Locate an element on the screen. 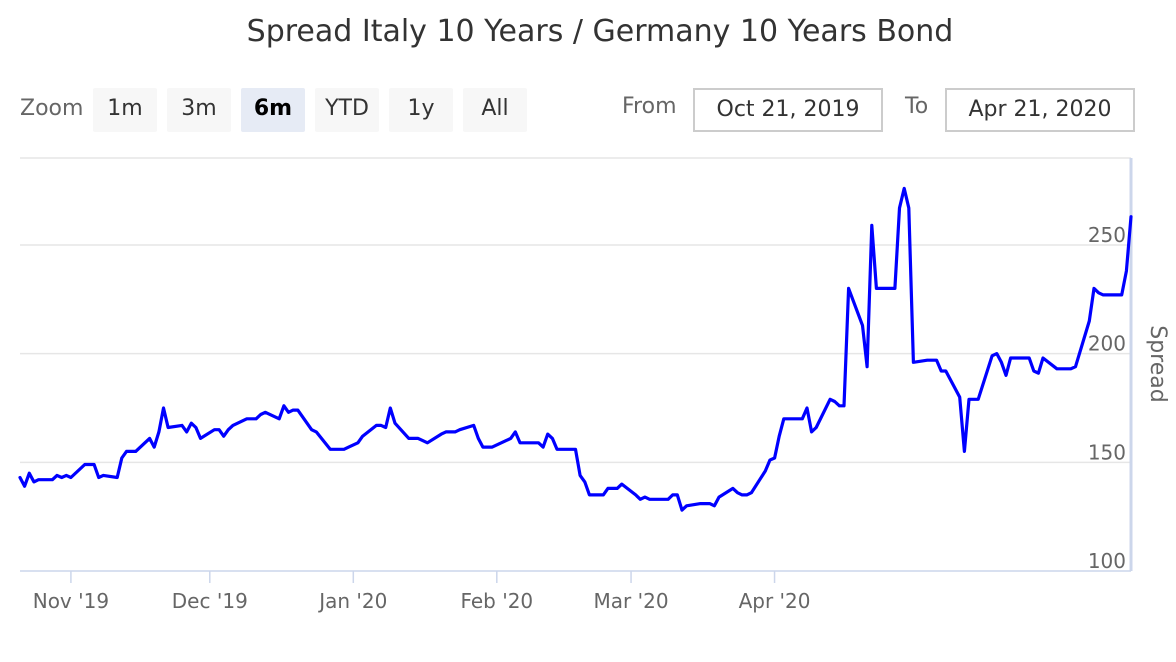 Image resolution: width=1176 pixels, height=662 pixels. x-tick-label: Mar '20 is located at coordinates (631, 601).